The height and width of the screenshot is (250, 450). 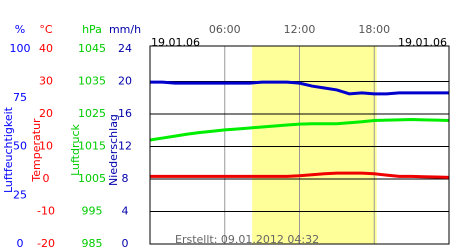 What do you see at coordinates (46, 211) in the screenshot?
I see `y-tick-label: -10` at bounding box center [46, 211].